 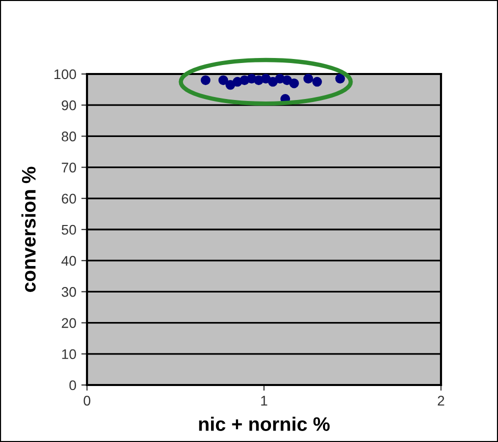 I want to click on y-tick-label: 0, so click(x=72, y=385).